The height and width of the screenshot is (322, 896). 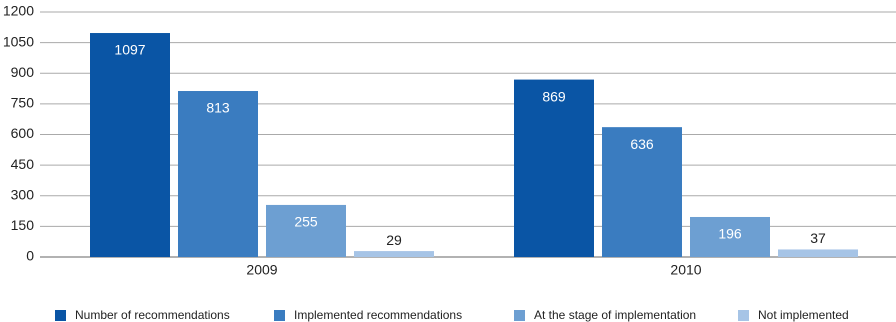 What do you see at coordinates (129, 50) in the screenshot?
I see `data-label: 1097` at bounding box center [129, 50].